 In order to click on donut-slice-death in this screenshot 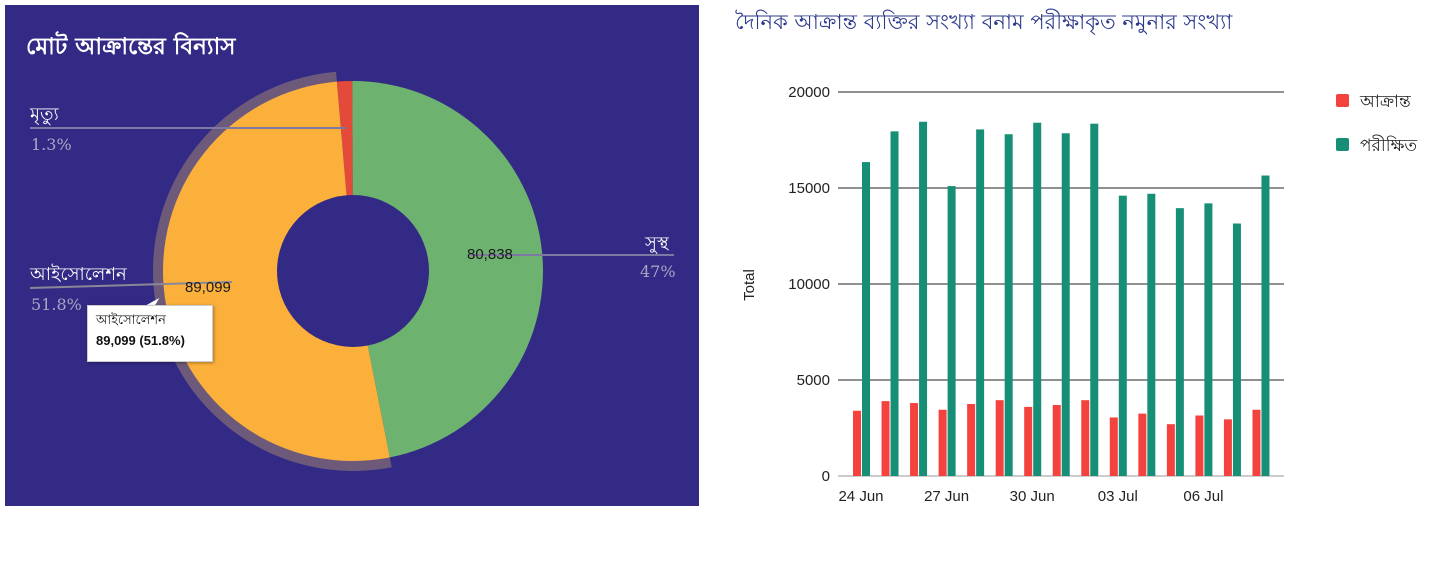, I will do `click(344, 138)`.